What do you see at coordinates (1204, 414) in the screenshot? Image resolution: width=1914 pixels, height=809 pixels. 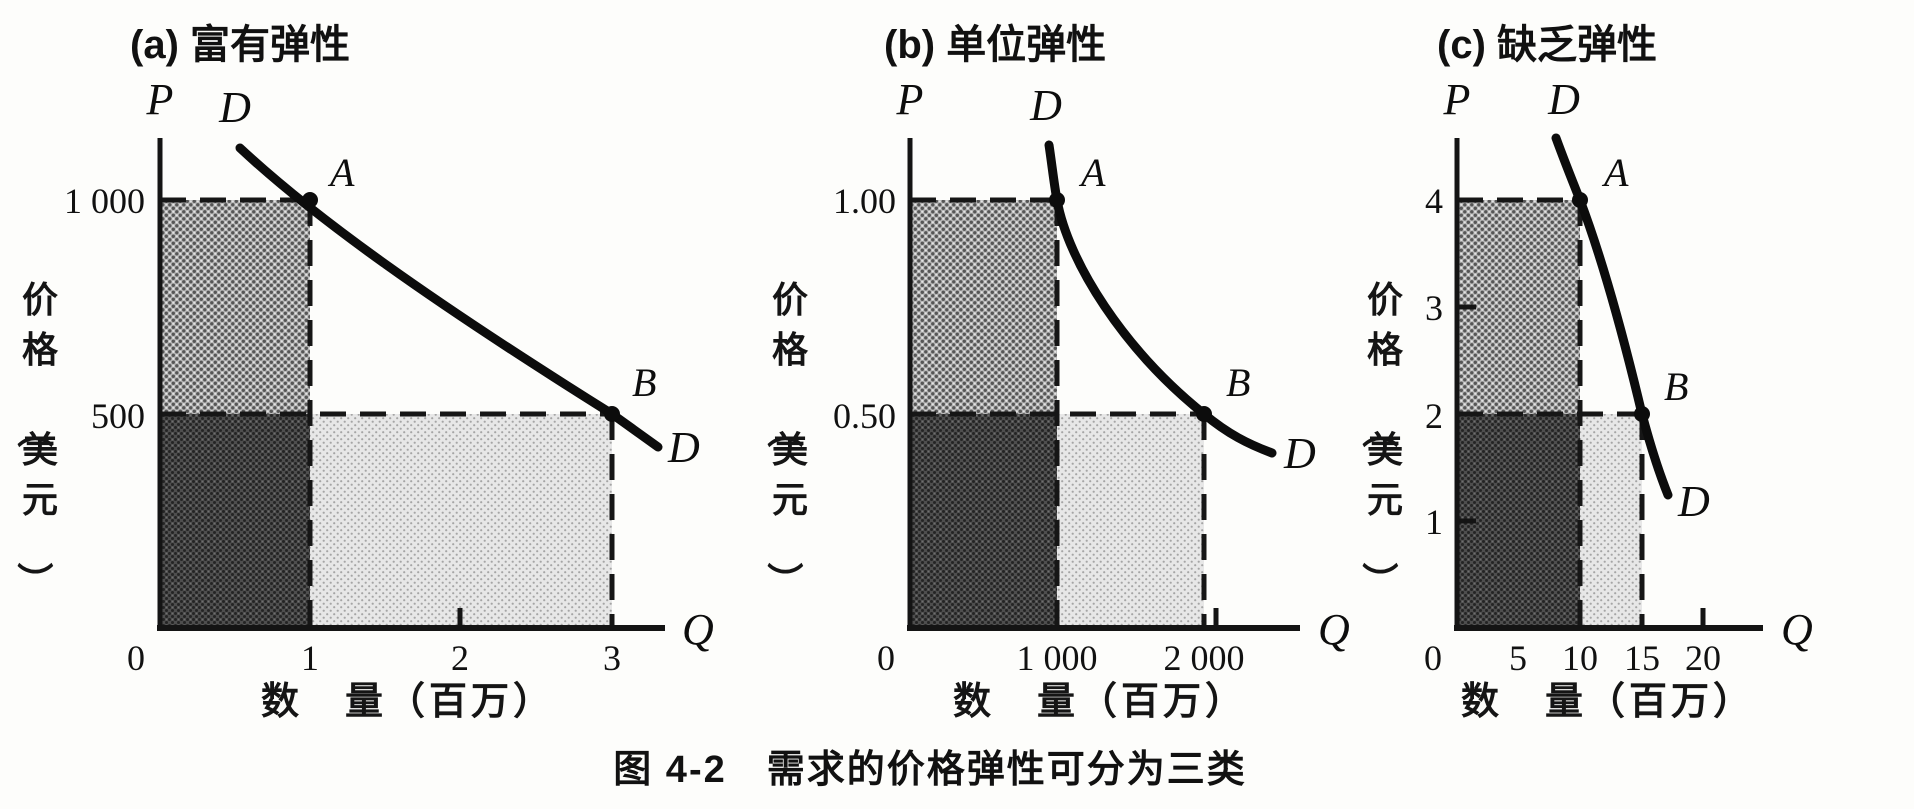 I see `panel-b-point-b-dot` at bounding box center [1204, 414].